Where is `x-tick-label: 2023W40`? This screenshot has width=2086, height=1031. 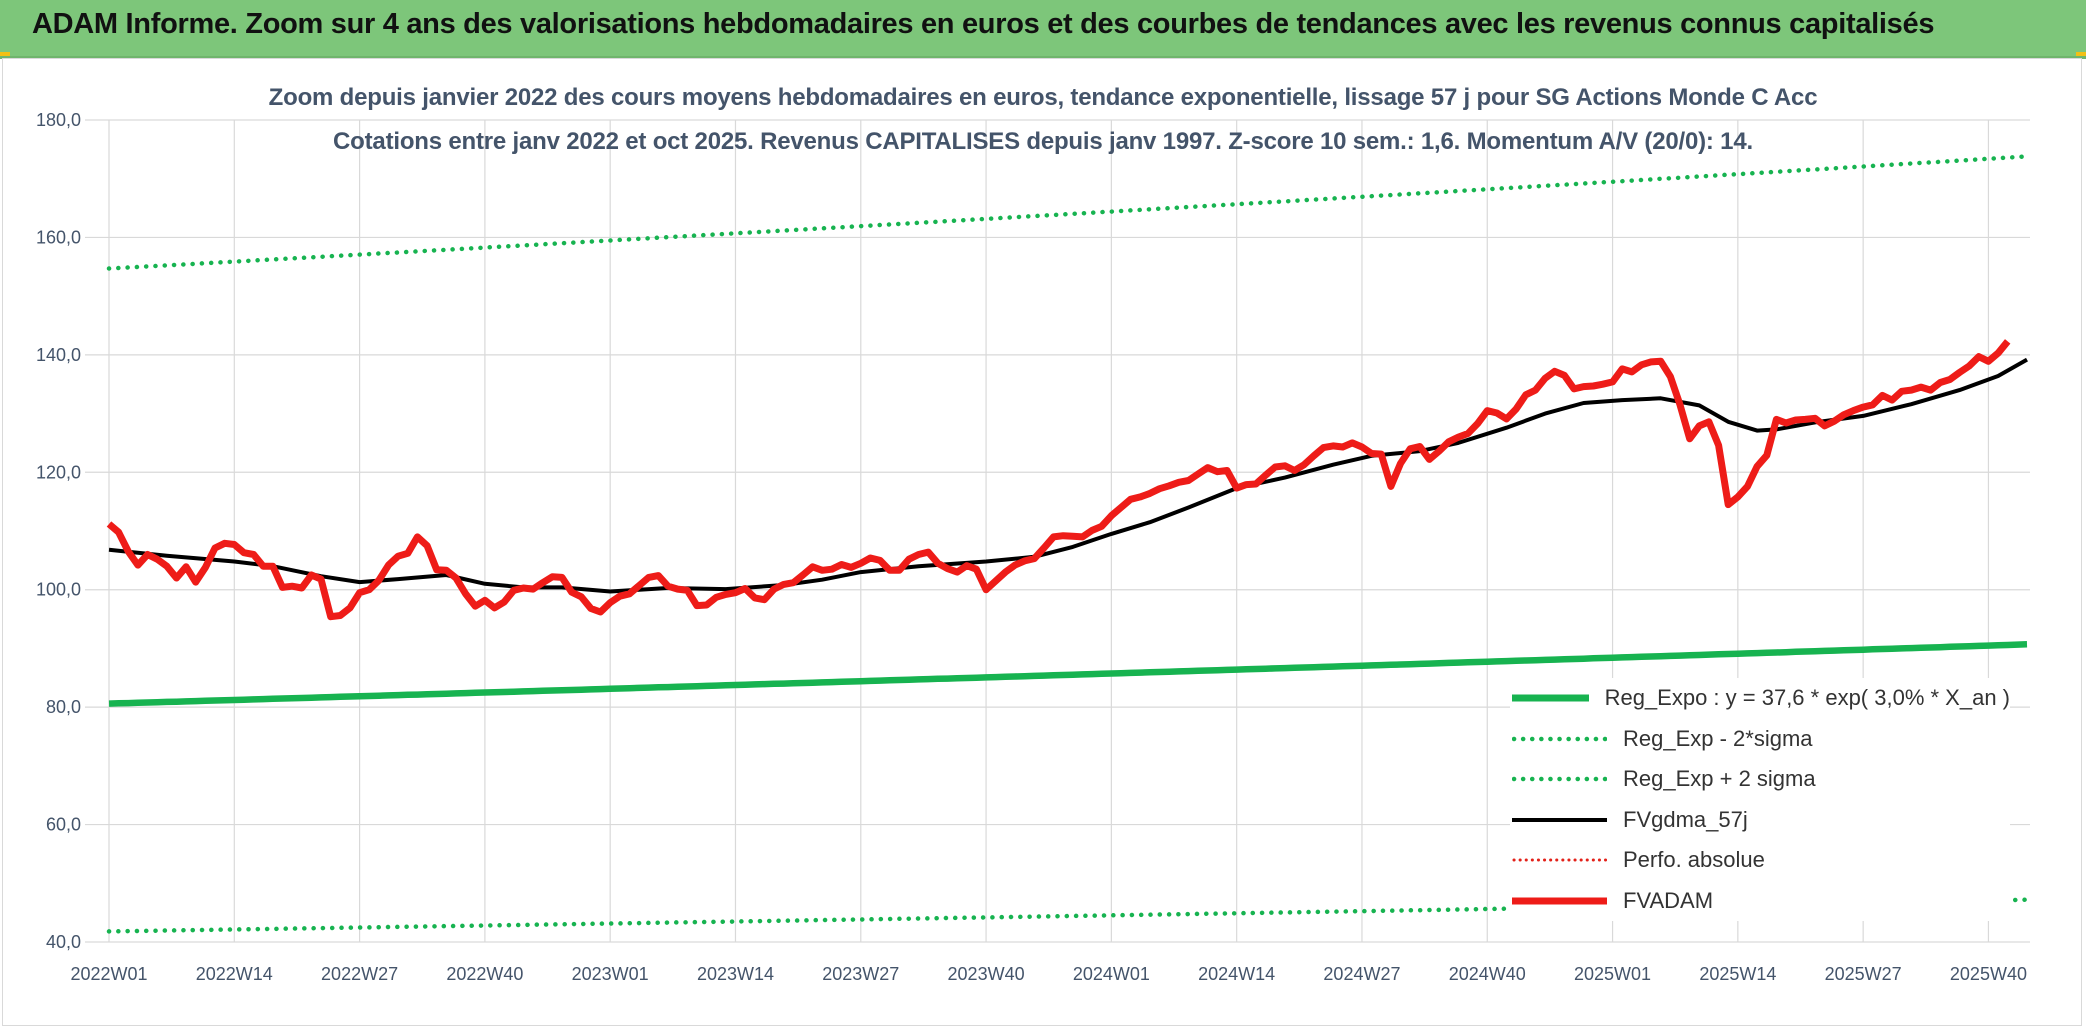
x-tick-label: 2023W40 is located at coordinates (986, 974).